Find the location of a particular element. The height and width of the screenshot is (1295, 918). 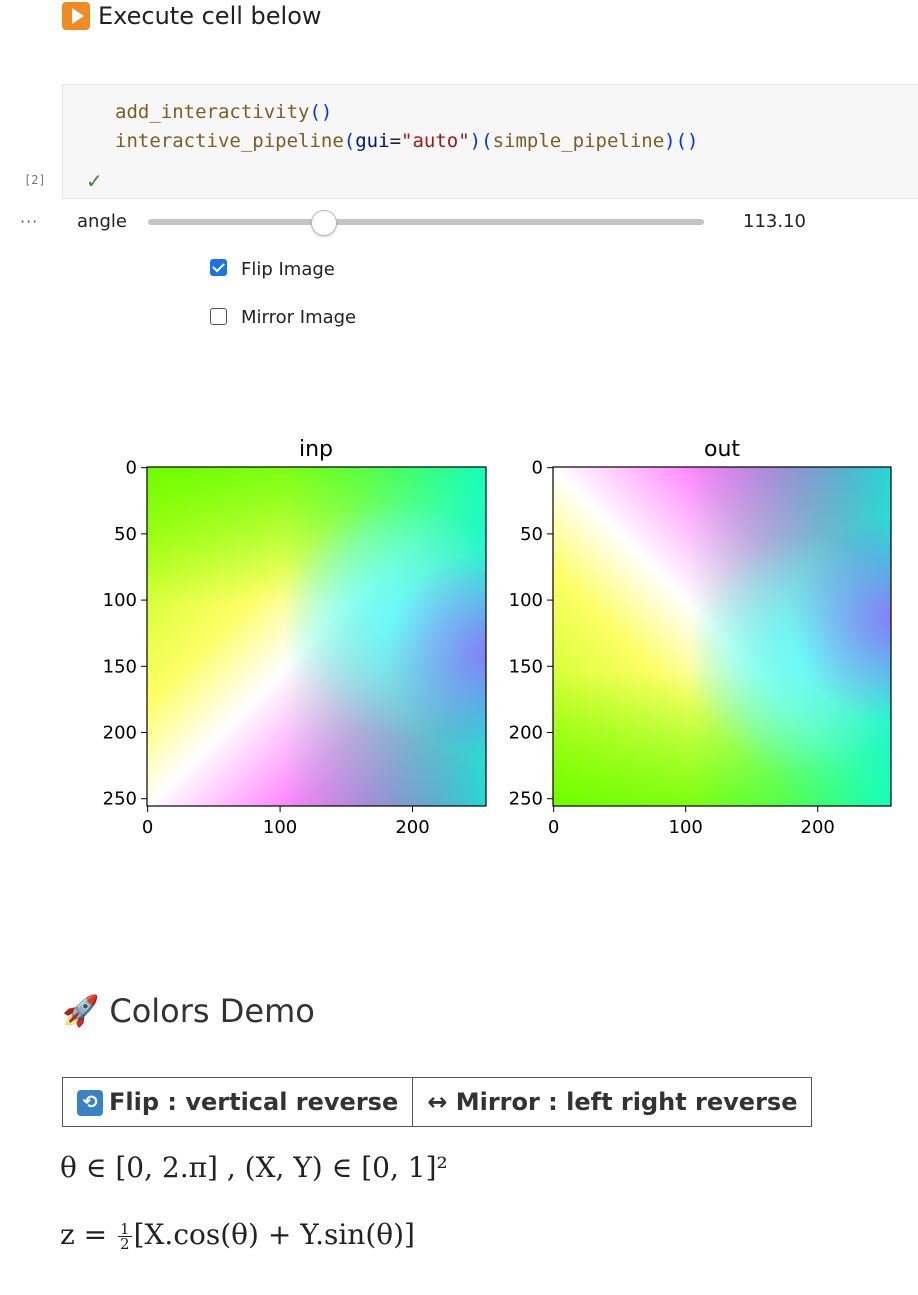

formula-z-lhs: z = is located at coordinates (84, 1234).